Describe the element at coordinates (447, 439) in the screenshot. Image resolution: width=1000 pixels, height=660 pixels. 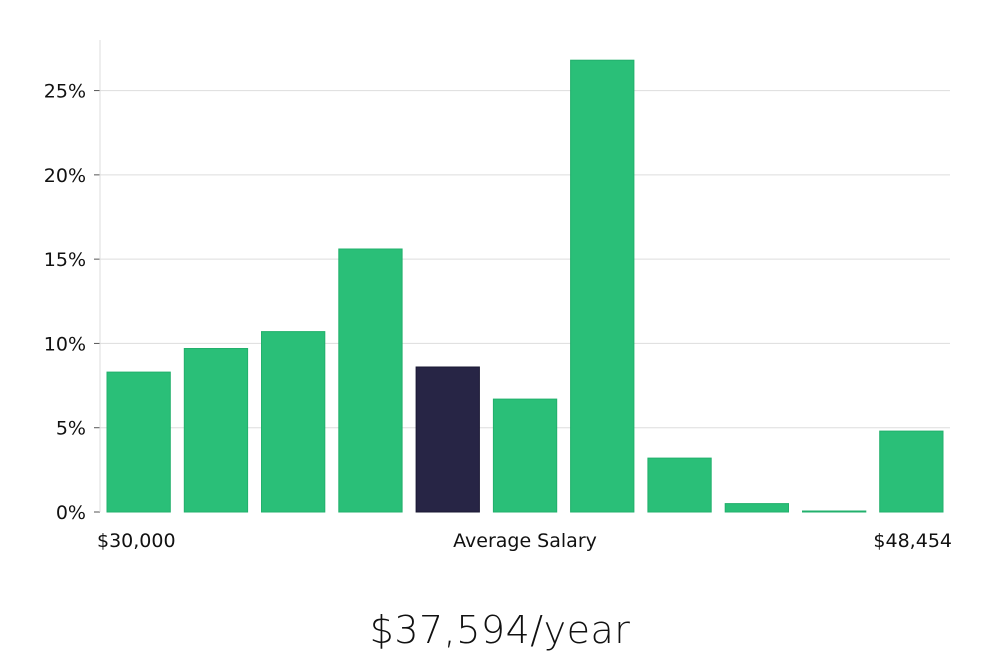
I see `bar-average-salary` at that location.